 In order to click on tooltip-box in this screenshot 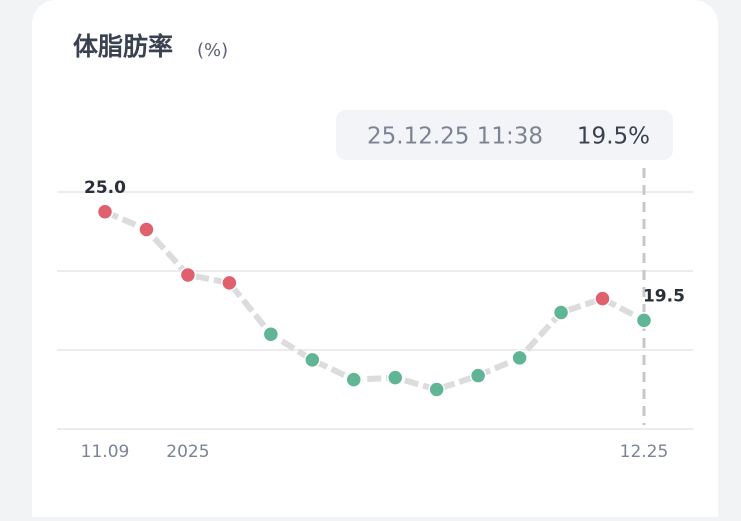, I will do `click(504, 135)`.